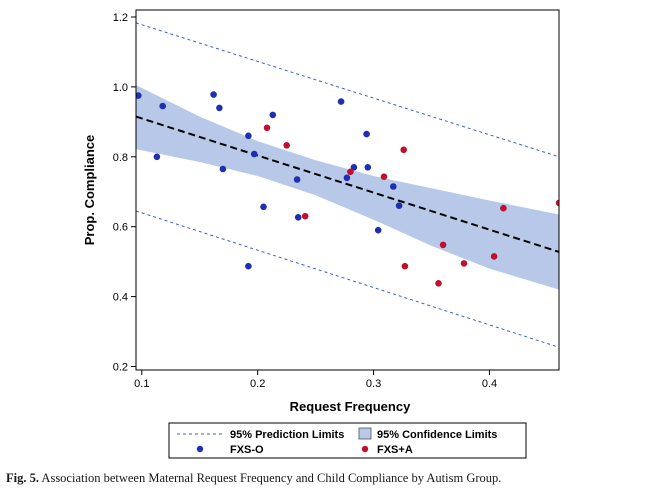  Describe the element at coordinates (120, 88) in the screenshot. I see `y-tick-label: 1.0` at that location.